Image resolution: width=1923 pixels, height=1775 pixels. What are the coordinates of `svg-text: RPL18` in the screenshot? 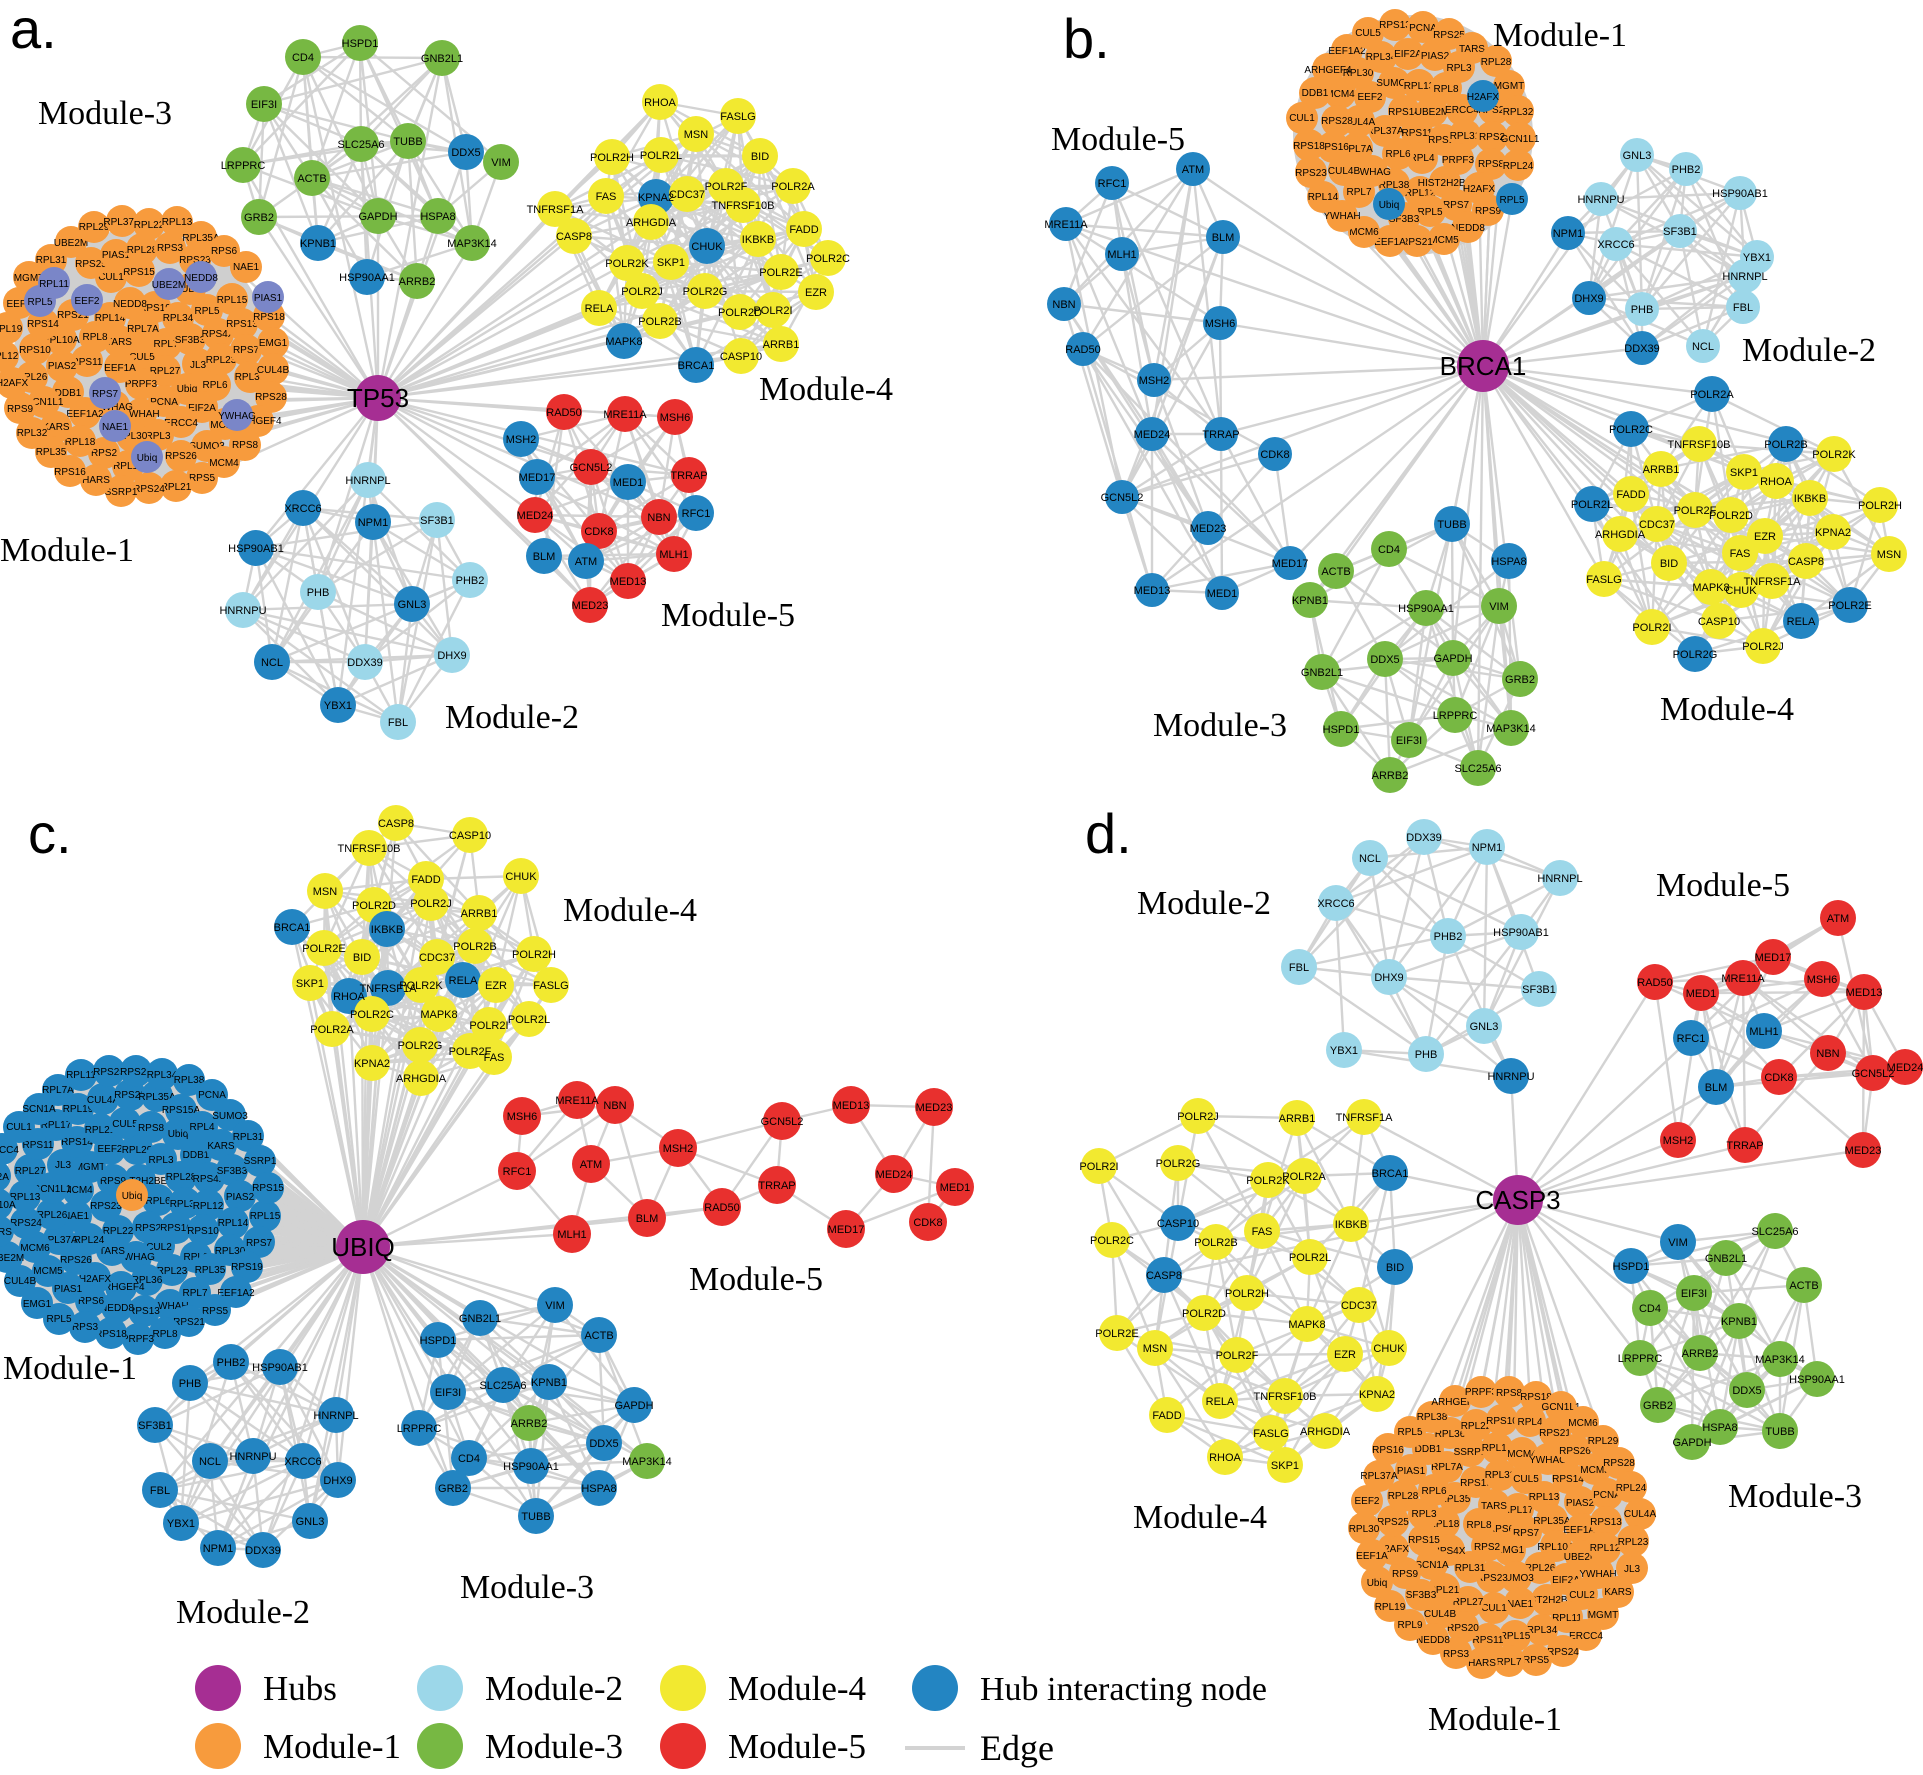 It's located at (80, 442).